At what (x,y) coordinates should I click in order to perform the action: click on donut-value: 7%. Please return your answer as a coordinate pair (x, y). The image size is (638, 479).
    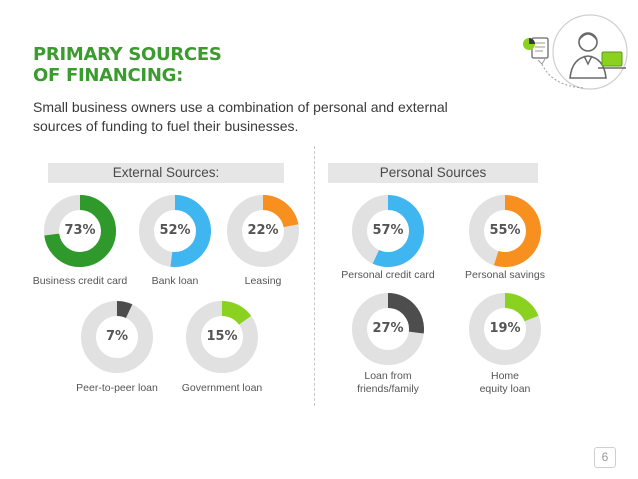
    Looking at the image, I should click on (117, 336).